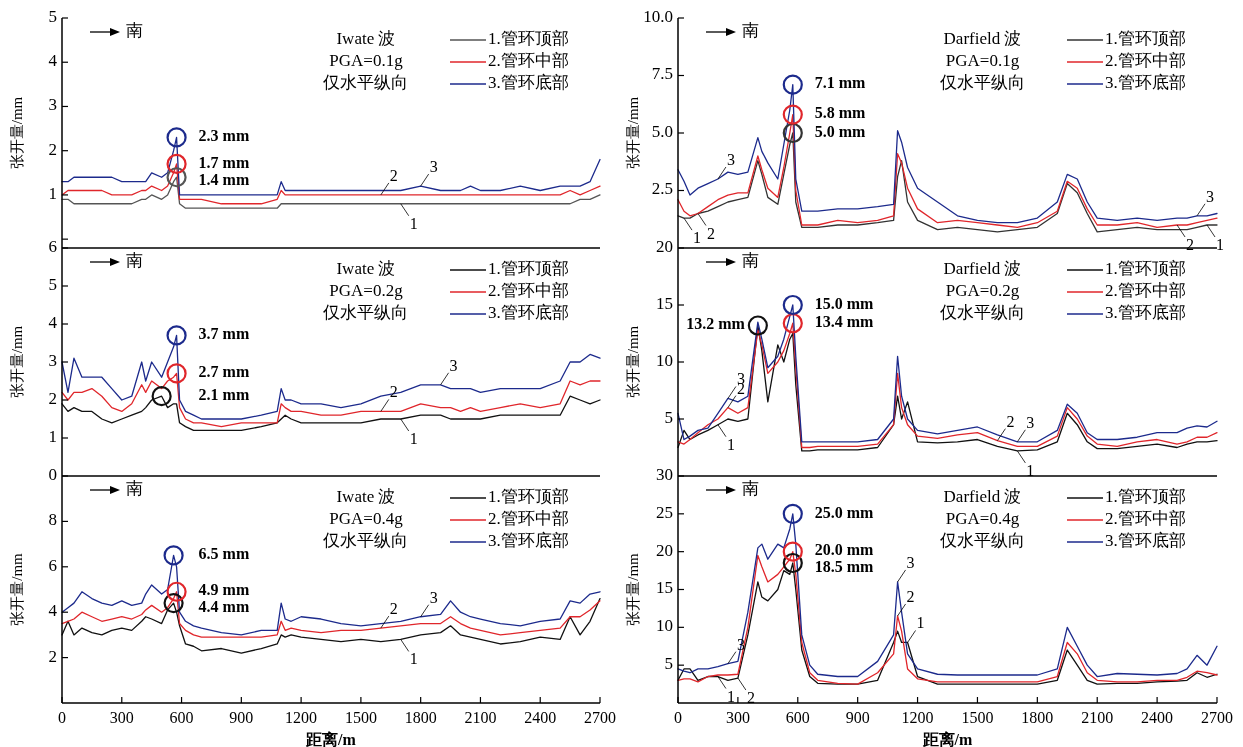  I want to click on y-tick-label: 2.5, so click(662, 189).